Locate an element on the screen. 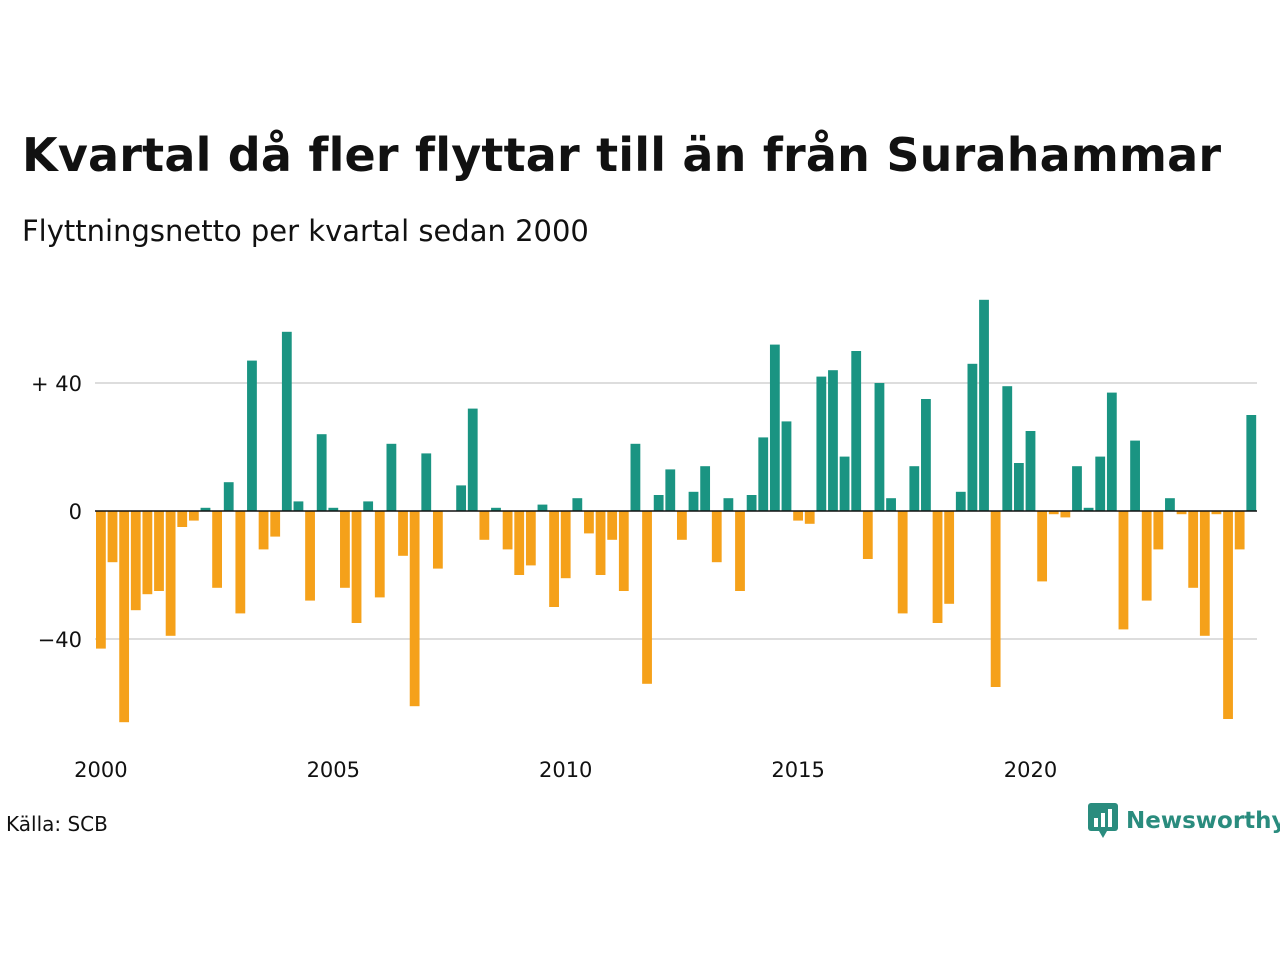 Image resolution: width=1280 pixels, height=960 pixels. newsworthy-logo-icon is located at coordinates (1103, 820).